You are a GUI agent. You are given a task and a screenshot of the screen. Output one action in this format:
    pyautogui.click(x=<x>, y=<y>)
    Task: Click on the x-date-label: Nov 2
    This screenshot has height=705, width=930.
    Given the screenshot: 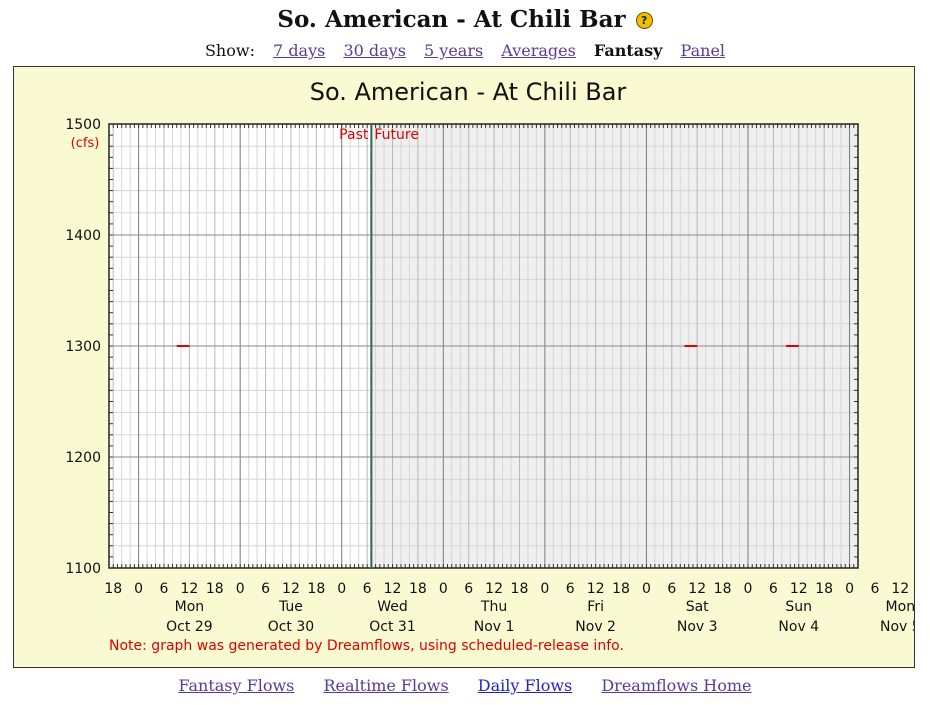 What is the action you would take?
    pyautogui.click(x=595, y=627)
    